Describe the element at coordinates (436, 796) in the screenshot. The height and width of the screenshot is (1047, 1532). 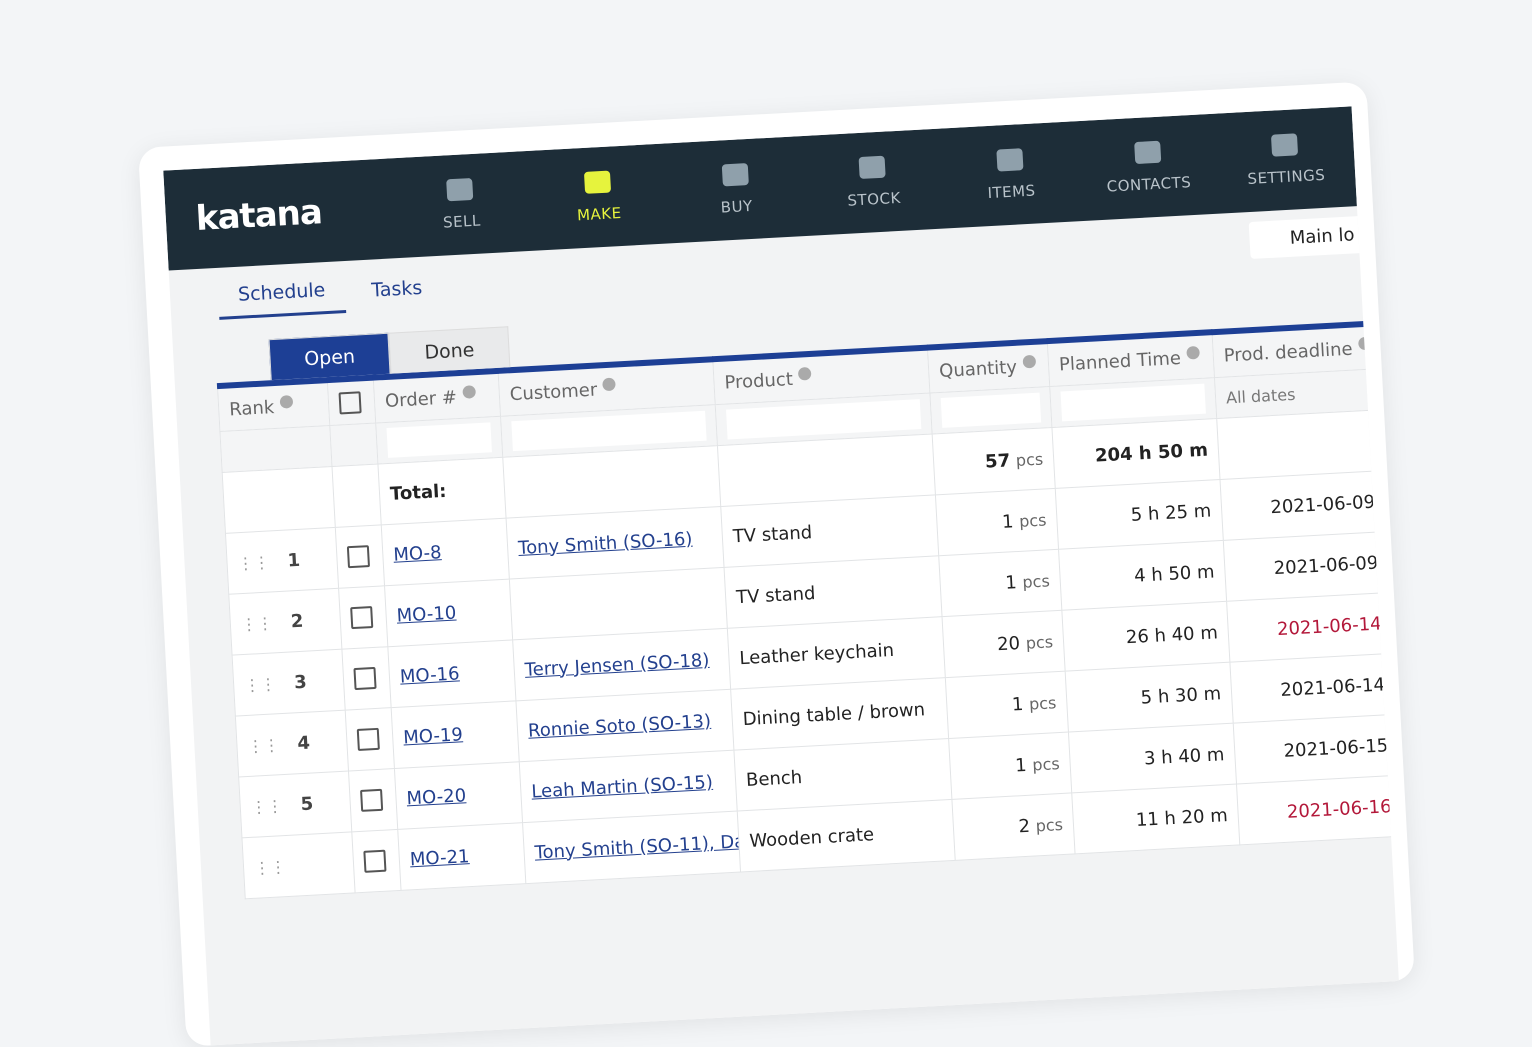
I see `order-link: MO-20` at that location.